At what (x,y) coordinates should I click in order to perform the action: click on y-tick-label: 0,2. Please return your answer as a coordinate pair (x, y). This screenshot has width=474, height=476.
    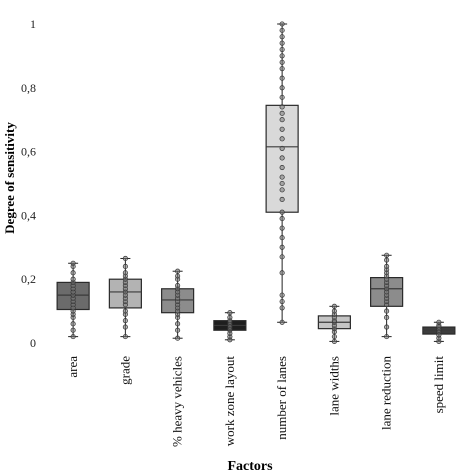
    Looking at the image, I should click on (28, 279).